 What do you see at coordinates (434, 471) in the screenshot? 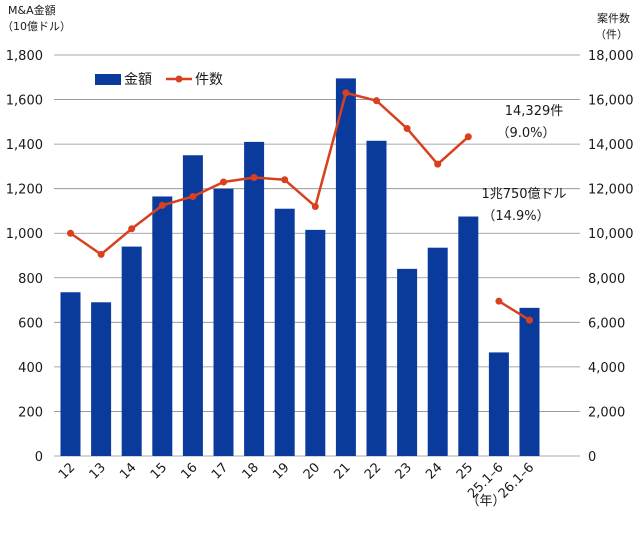
I see `x-tick-label: 24` at bounding box center [434, 471].